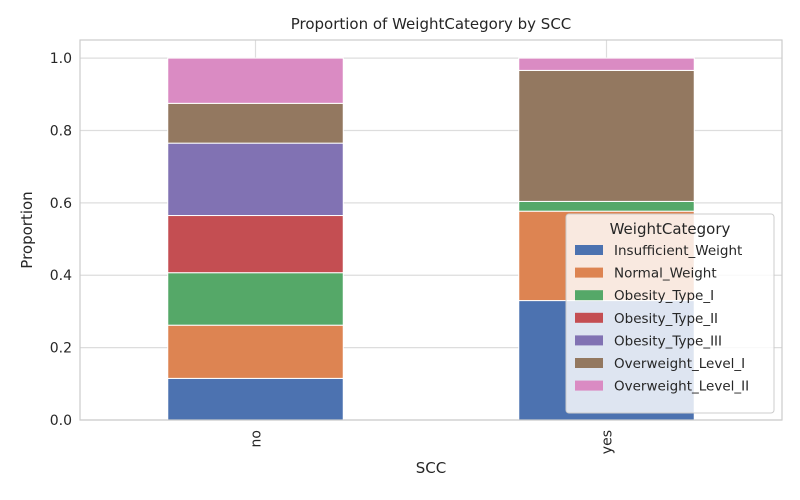 This screenshot has height=500, width=800. Describe the element at coordinates (61, 59) in the screenshot. I see `y-tick-label: 1.0` at that location.